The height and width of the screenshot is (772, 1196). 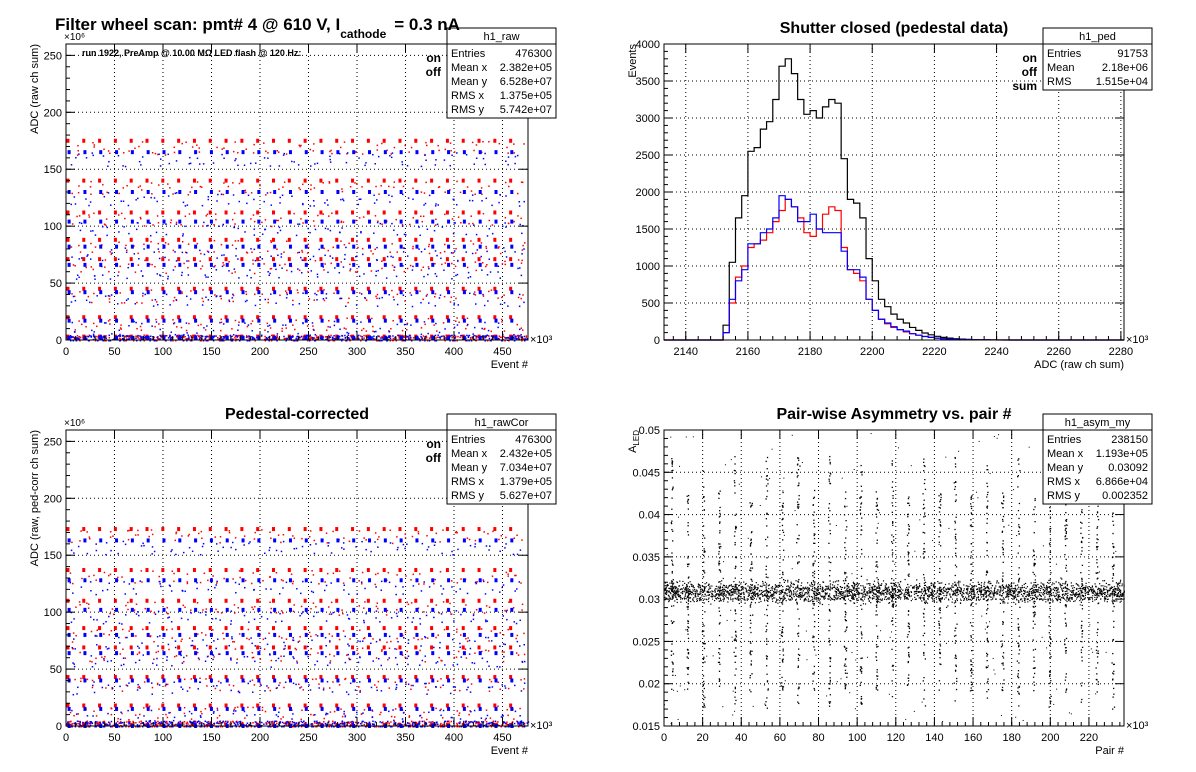 I want to click on plot-data, so click(x=298, y=627).